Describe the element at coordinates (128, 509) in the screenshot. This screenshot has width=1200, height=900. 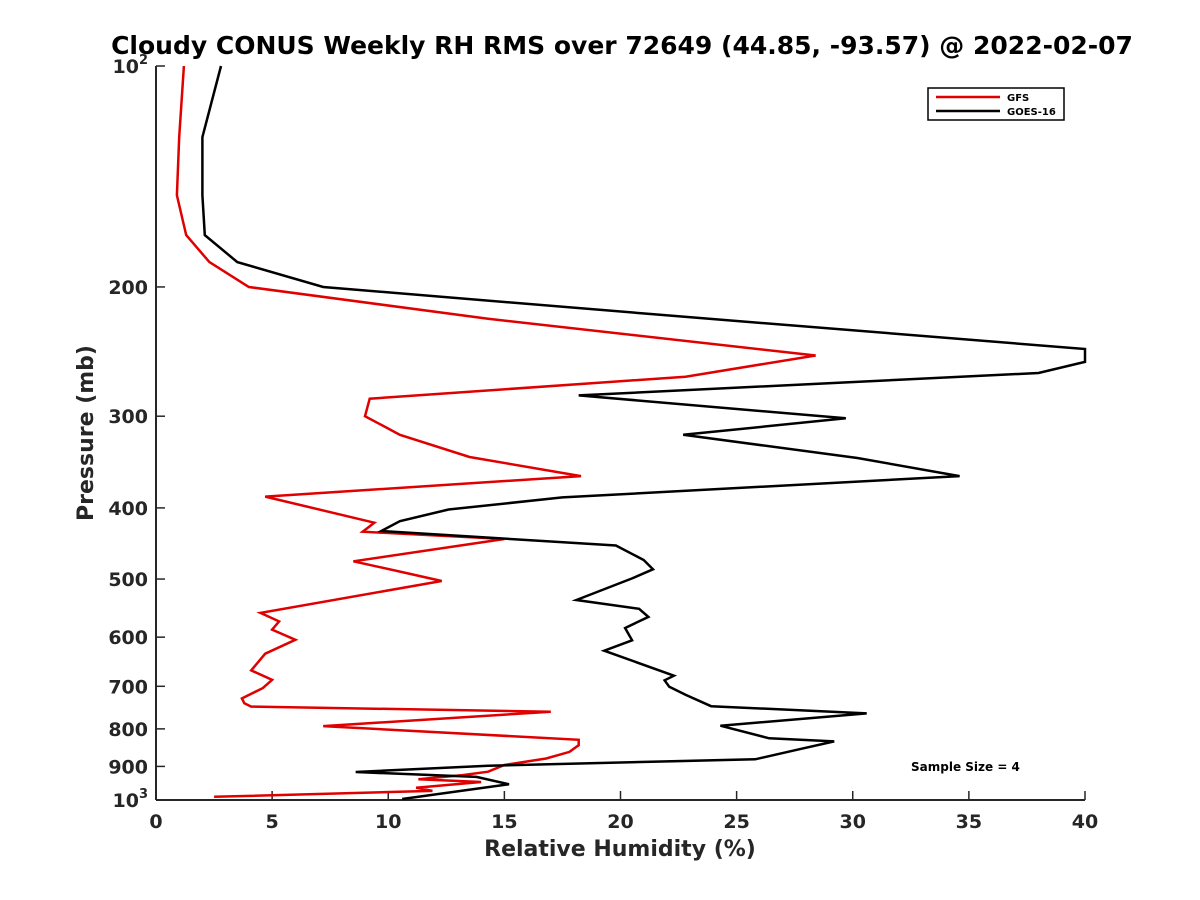
I see `y-tick-label: 400` at that location.